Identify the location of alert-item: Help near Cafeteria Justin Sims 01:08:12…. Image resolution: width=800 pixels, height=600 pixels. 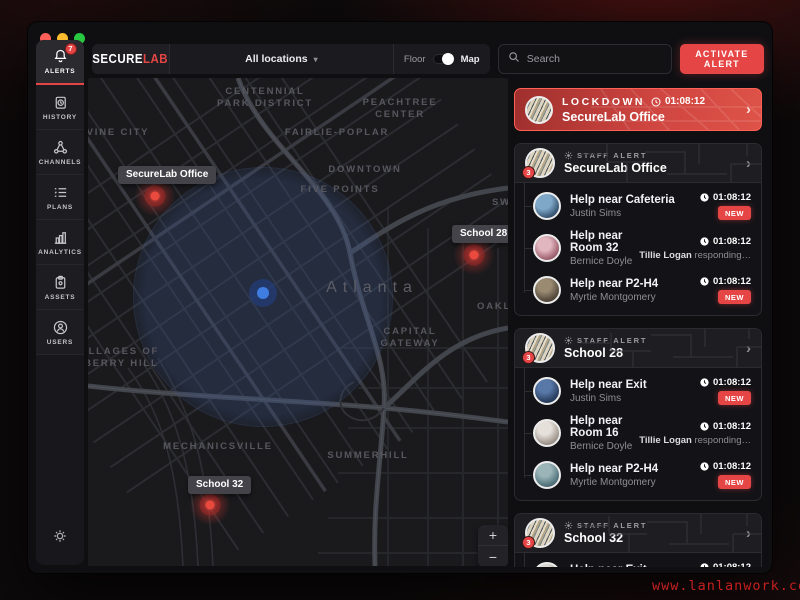
(638, 206).